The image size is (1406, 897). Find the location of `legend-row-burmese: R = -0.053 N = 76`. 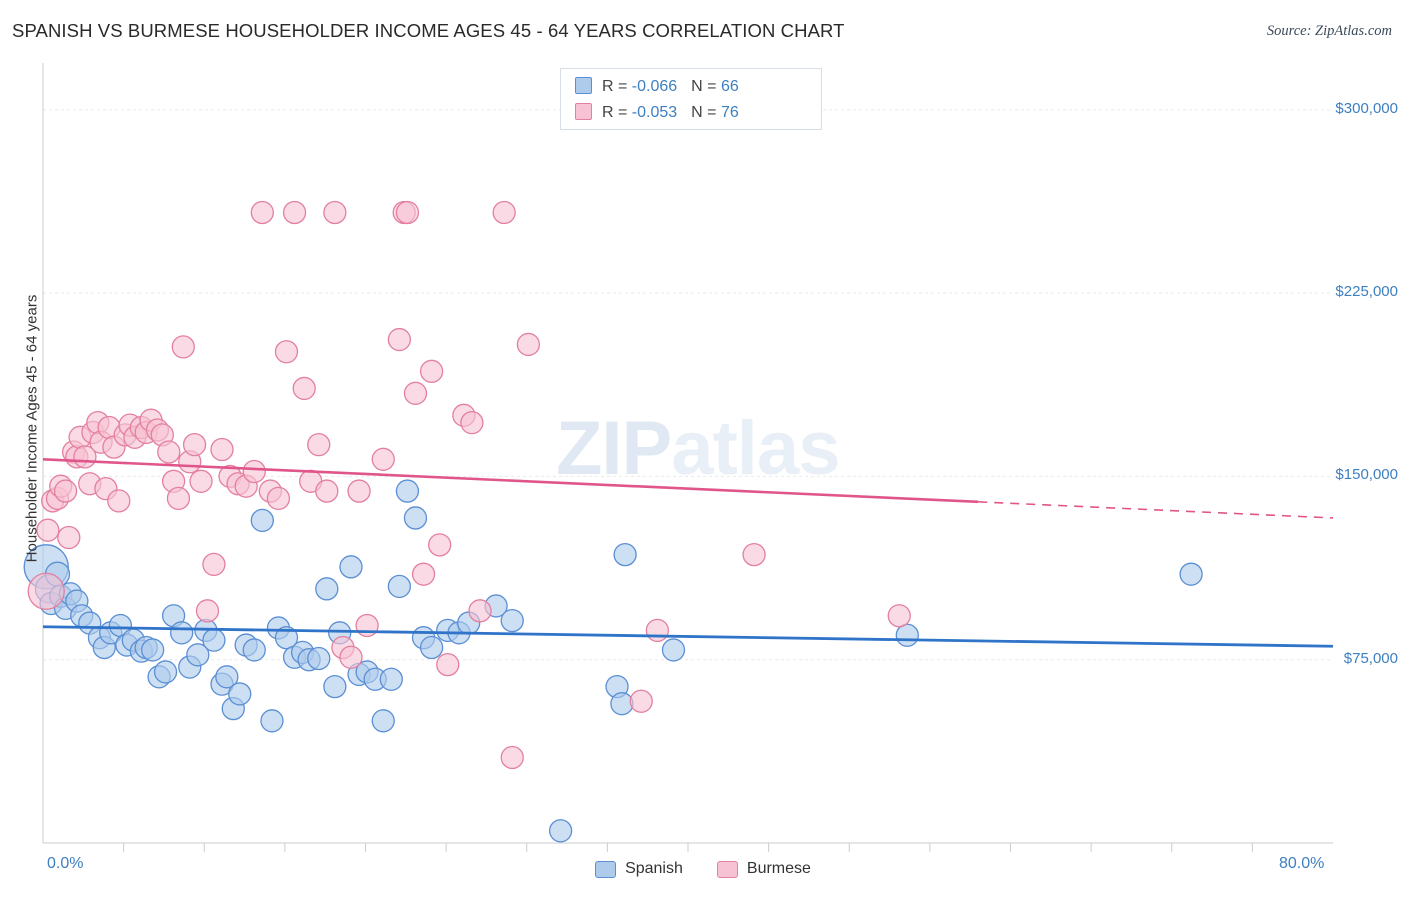

legend-row-burmese: R = -0.053 N = 76 is located at coordinates (657, 112).